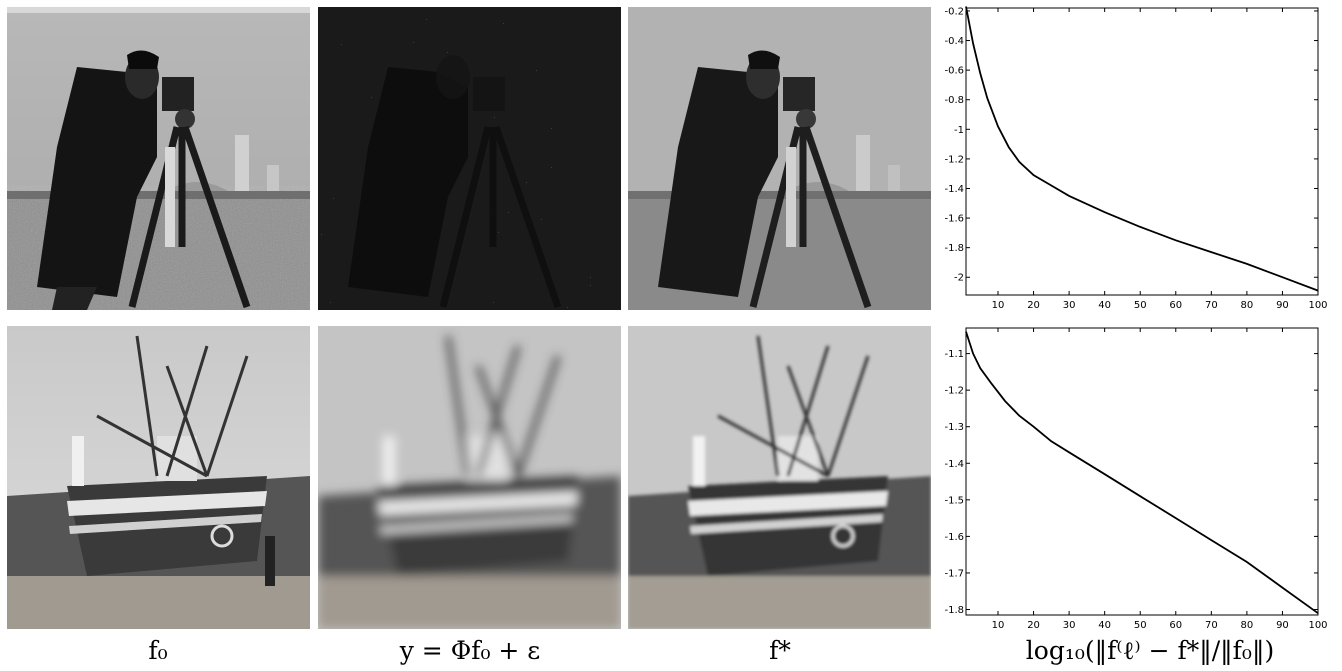  I want to click on boat-recovered-image, so click(779, 477).